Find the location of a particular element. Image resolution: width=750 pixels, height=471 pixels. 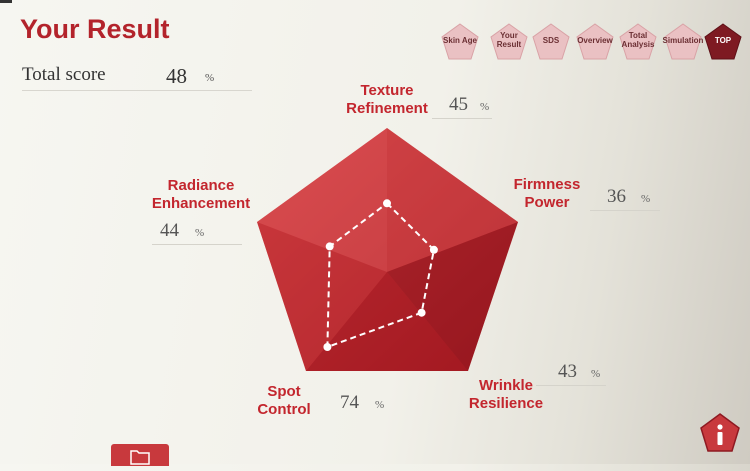

nav-top: TOP is located at coordinates (723, 42).